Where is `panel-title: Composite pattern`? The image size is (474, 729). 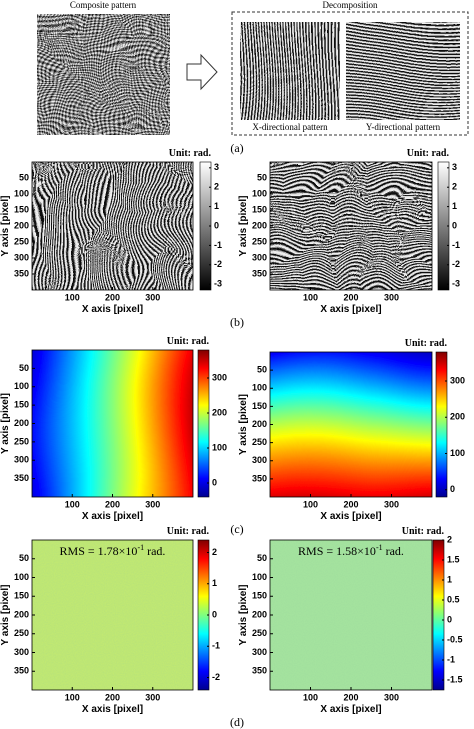 panel-title: Composite pattern is located at coordinates (103, 5).